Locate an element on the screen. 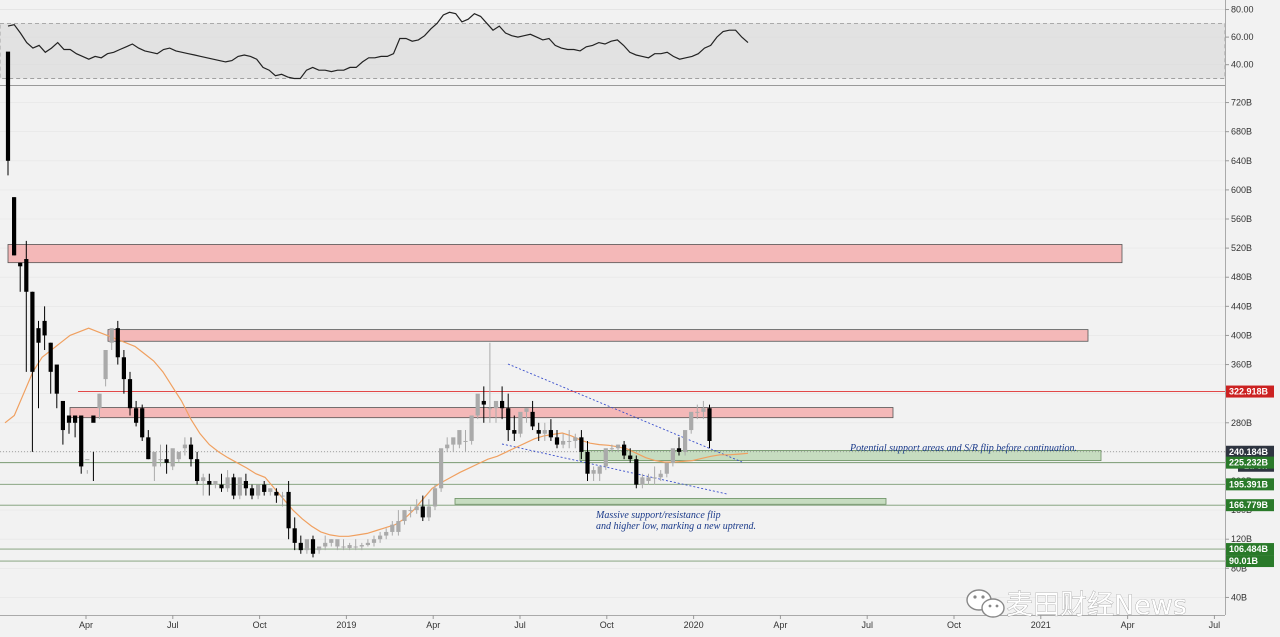  price-tick-label: 720B is located at coordinates (1241, 103).